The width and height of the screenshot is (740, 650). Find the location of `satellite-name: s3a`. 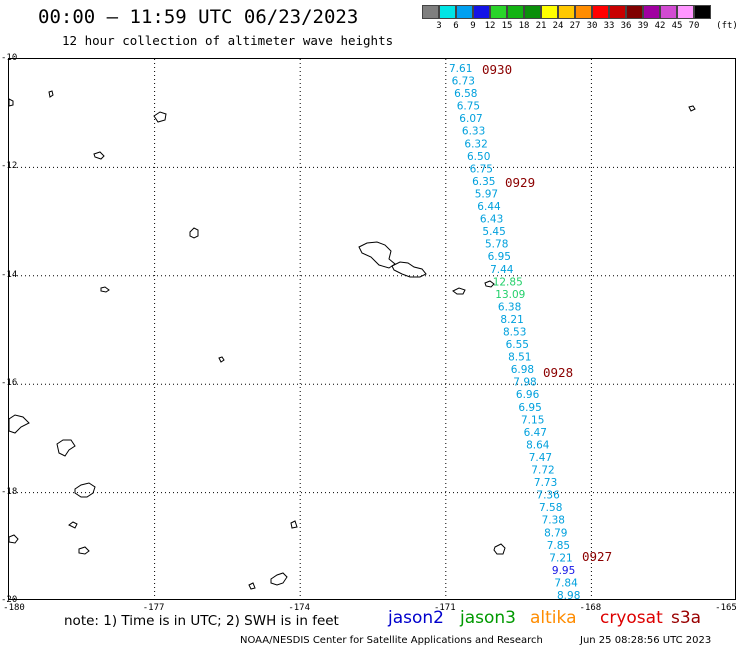

satellite-name: s3a is located at coordinates (686, 618).